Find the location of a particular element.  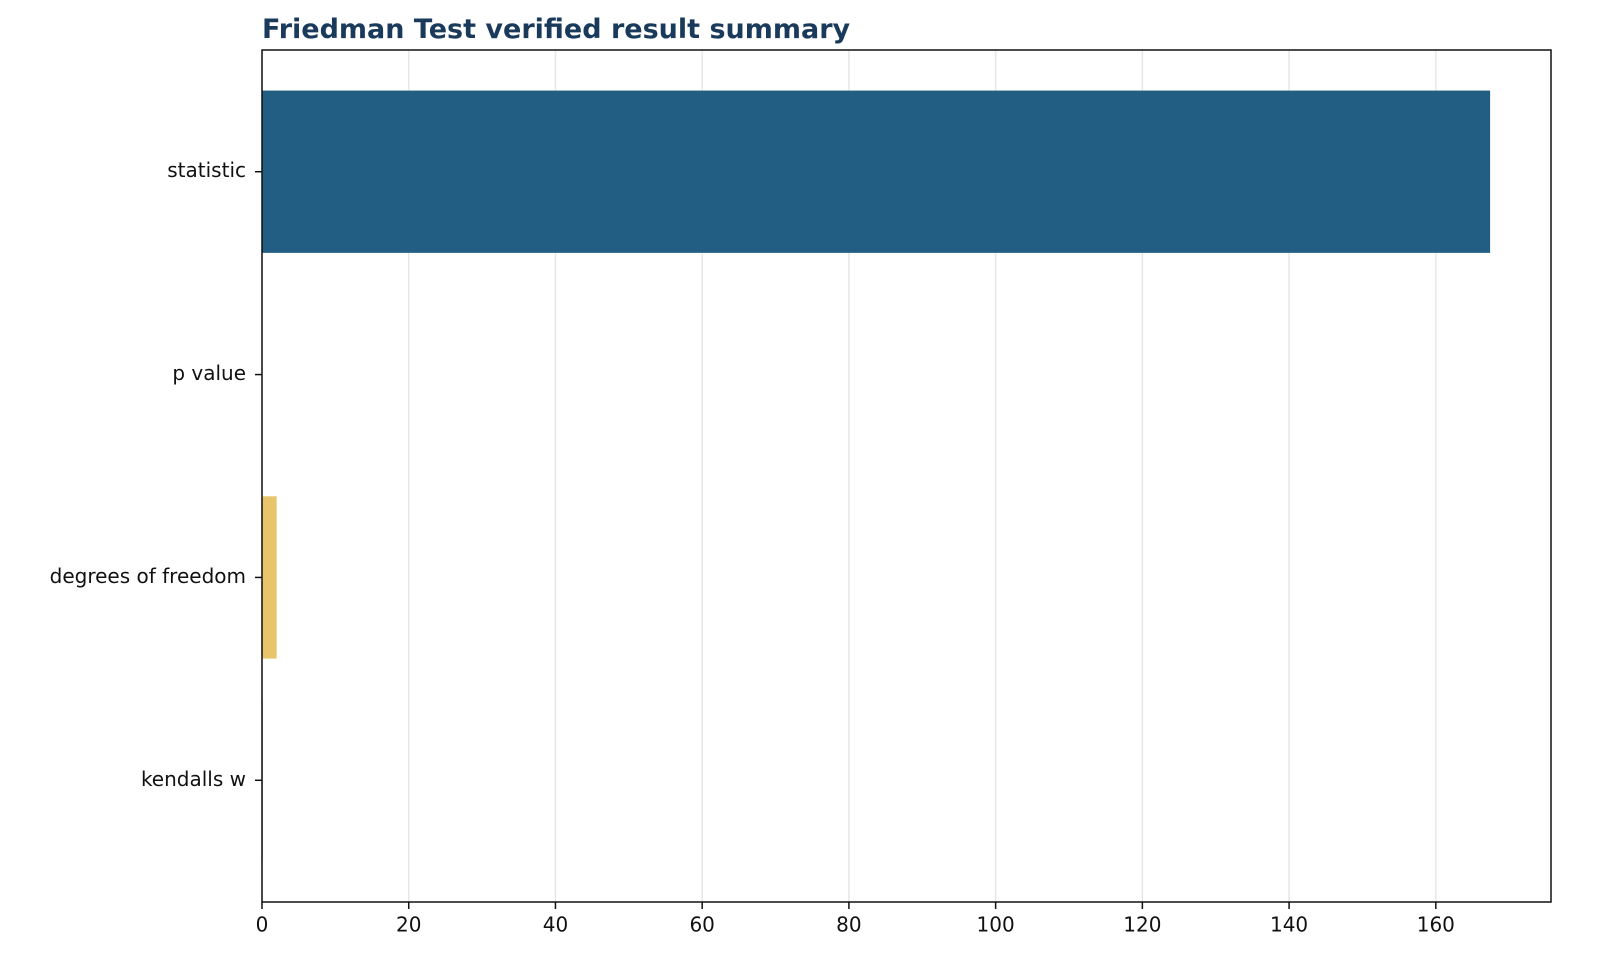

y-tick-label: statistic is located at coordinates (206, 170).